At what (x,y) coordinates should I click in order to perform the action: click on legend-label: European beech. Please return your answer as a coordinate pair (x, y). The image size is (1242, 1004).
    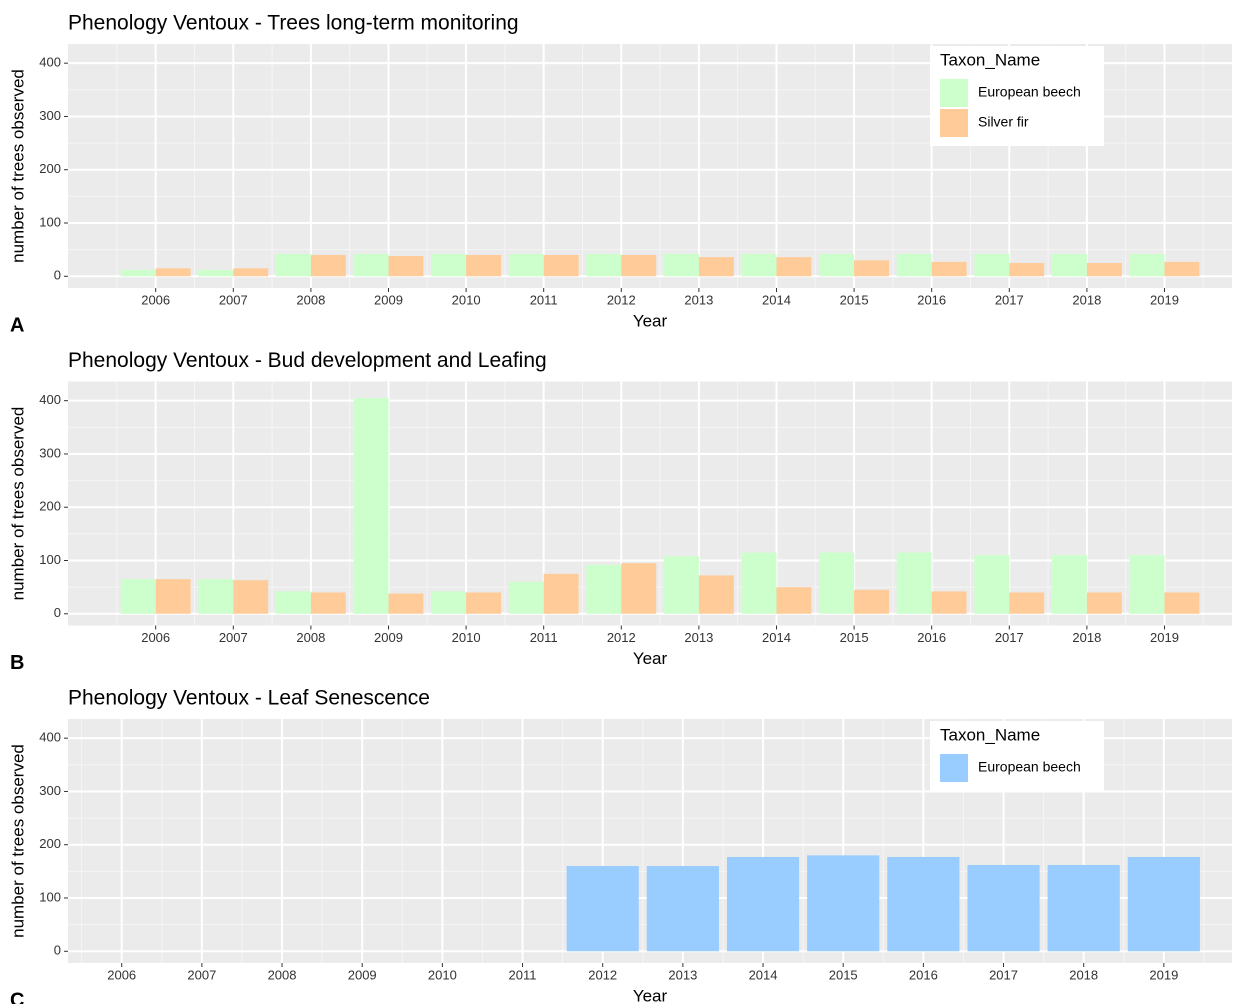
    Looking at the image, I should click on (1029, 767).